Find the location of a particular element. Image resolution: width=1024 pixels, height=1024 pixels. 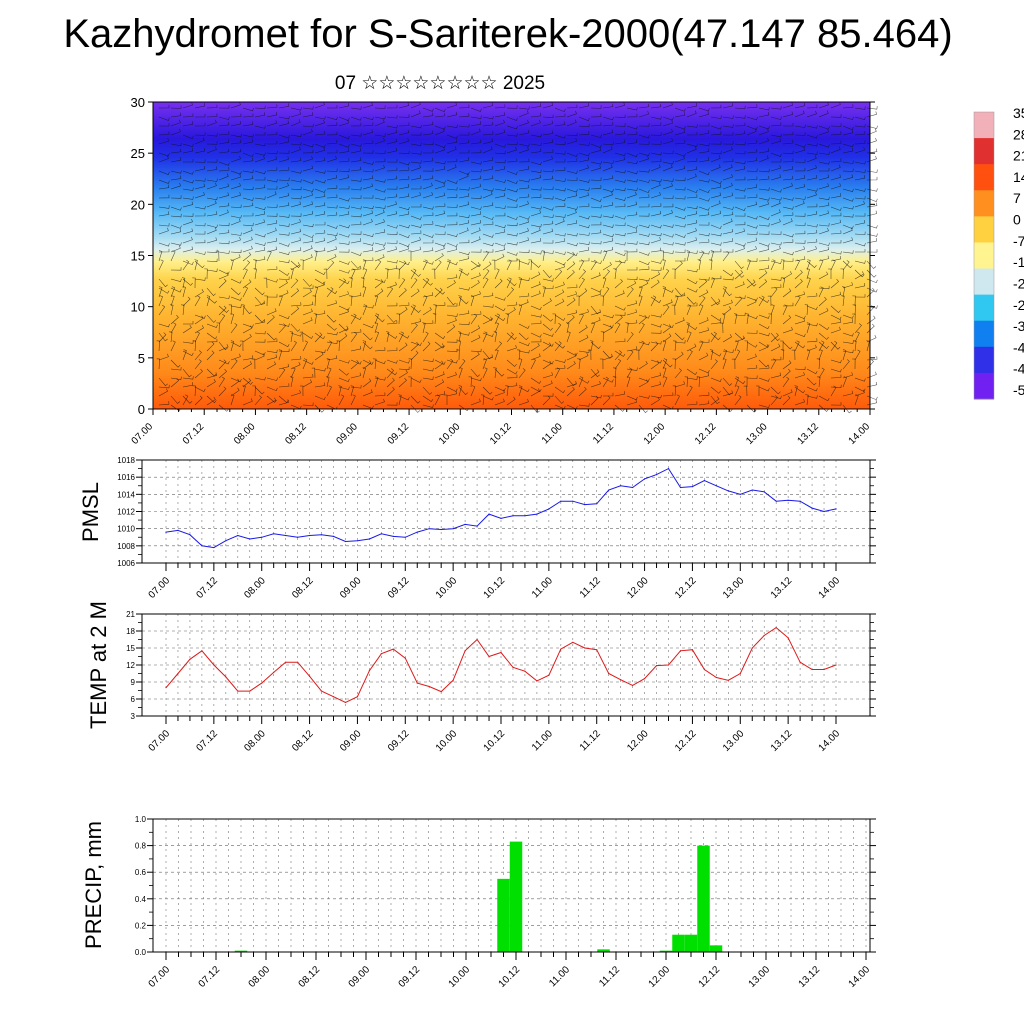

colorbar-label: -4 is located at coordinates (1018, 369).